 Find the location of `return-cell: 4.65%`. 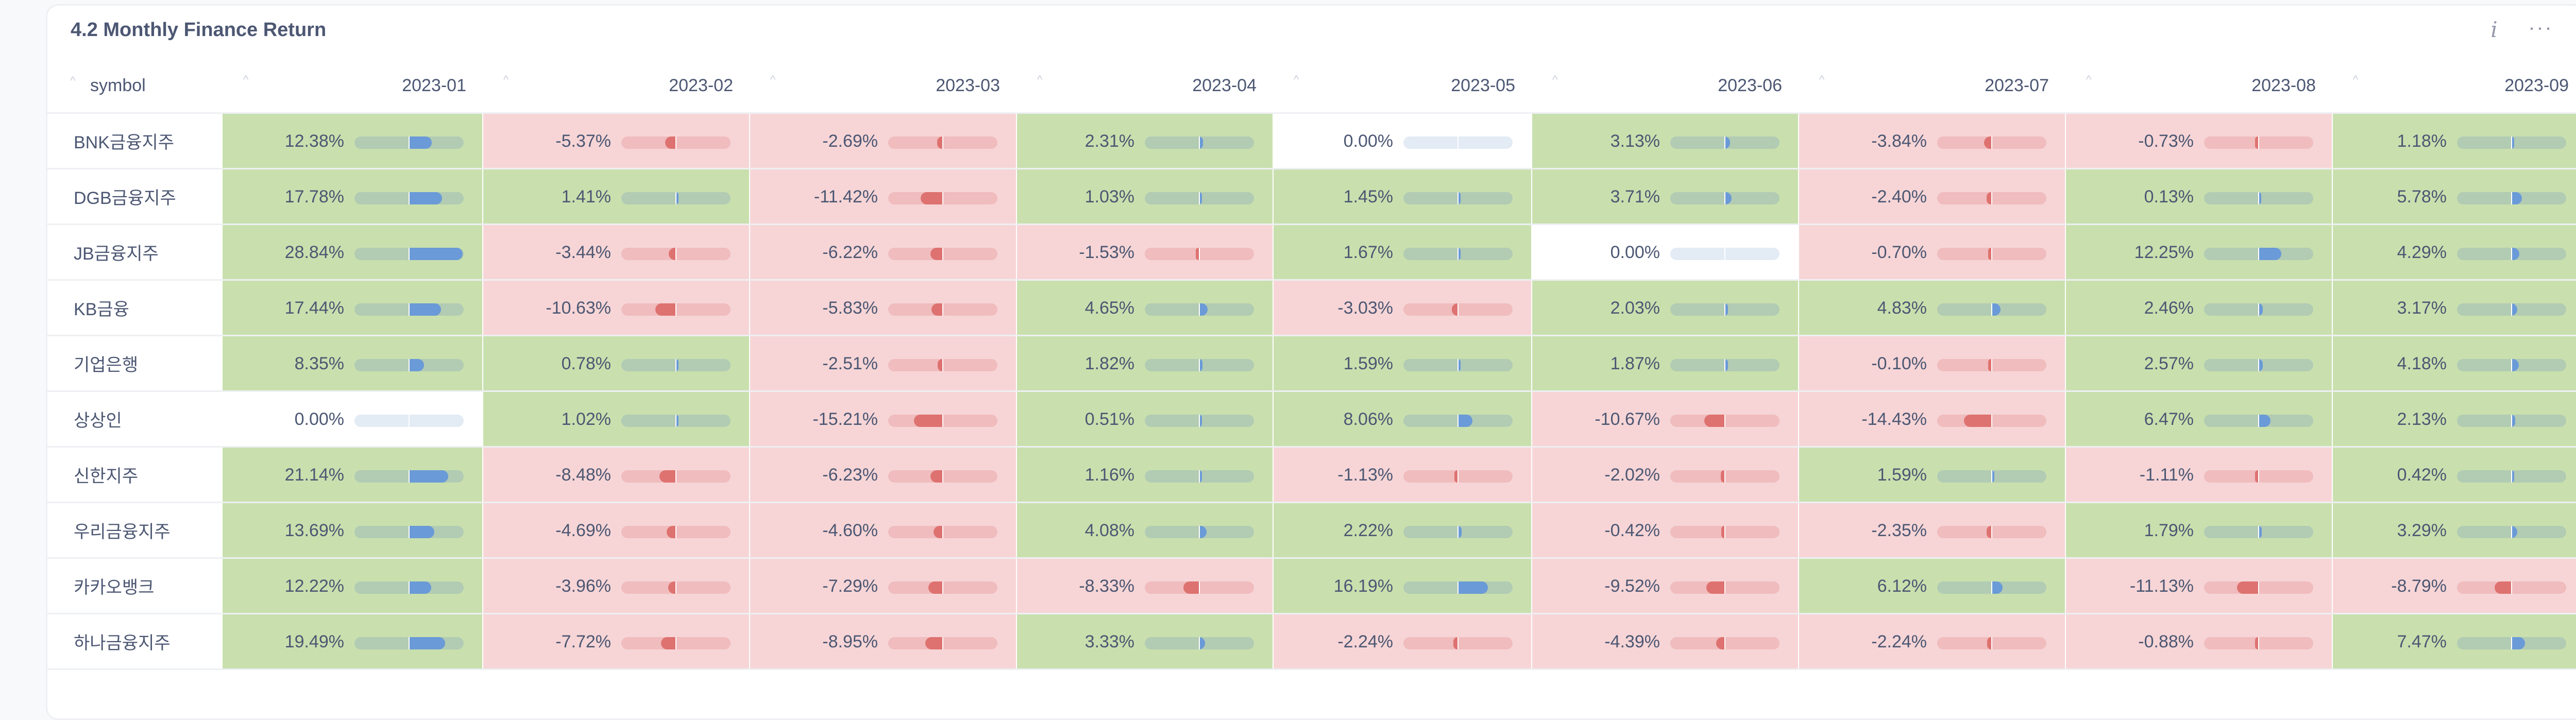

return-cell: 4.65% is located at coordinates (1145, 308).